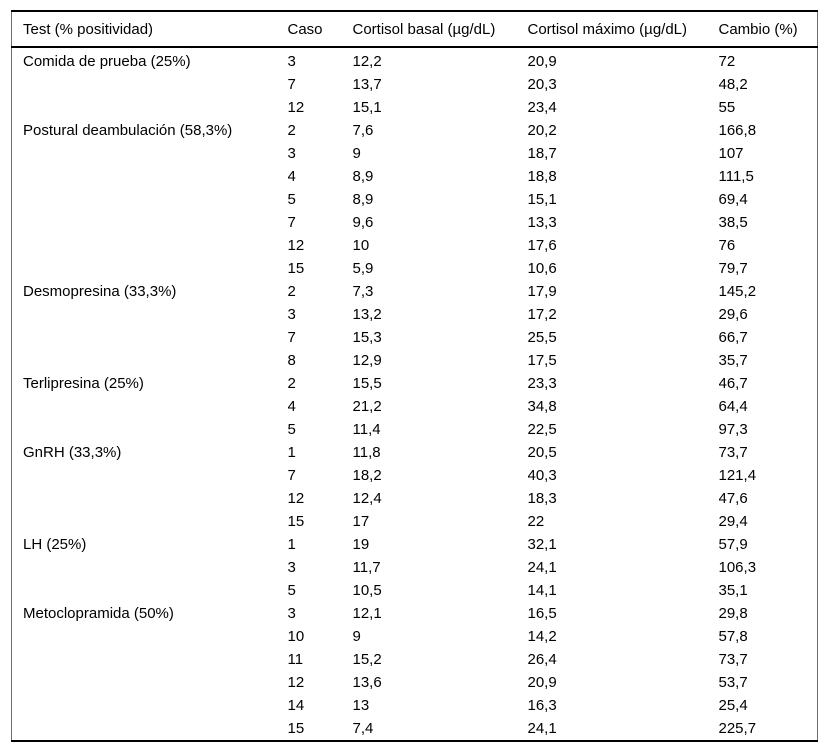 Image resolution: width=828 pixels, height=752 pixels. I want to click on cortisol-maximo-cell: 25,5, so click(542, 337).